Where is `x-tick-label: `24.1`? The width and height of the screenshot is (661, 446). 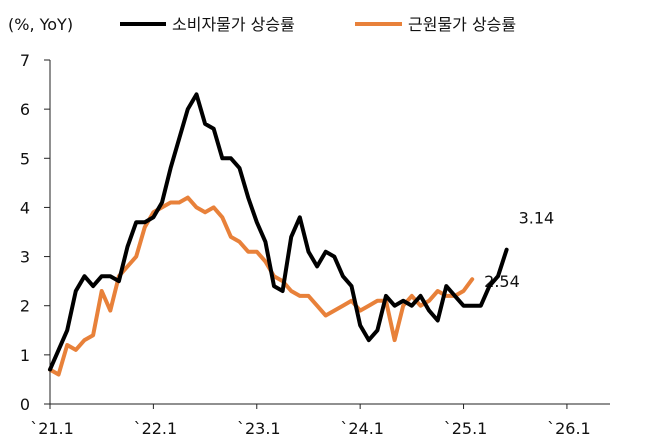 x-tick-label: `24.1 is located at coordinates (362, 428).